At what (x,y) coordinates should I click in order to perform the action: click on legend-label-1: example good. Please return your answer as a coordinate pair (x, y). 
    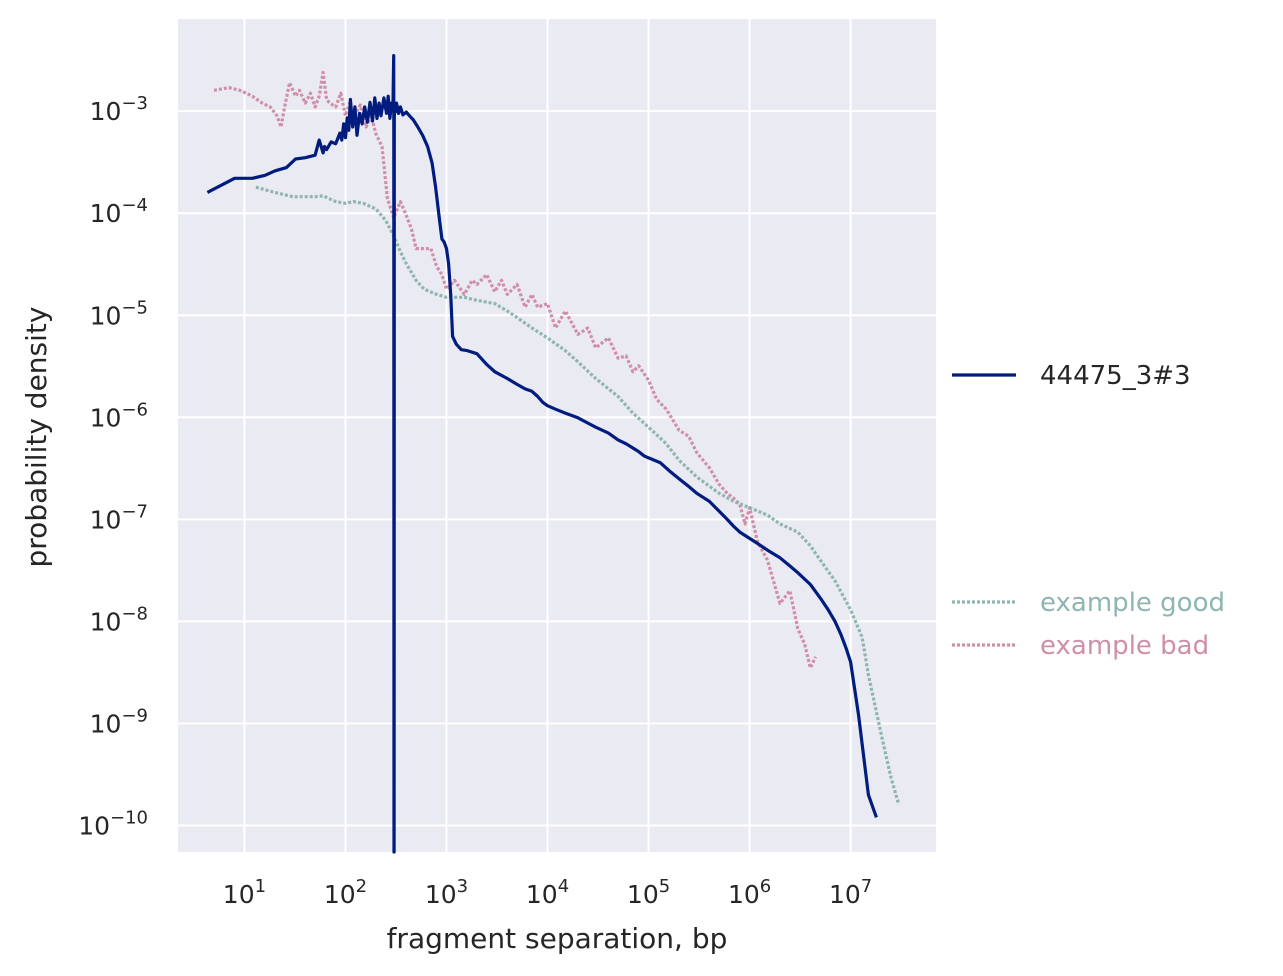
    Looking at the image, I should click on (1132, 603).